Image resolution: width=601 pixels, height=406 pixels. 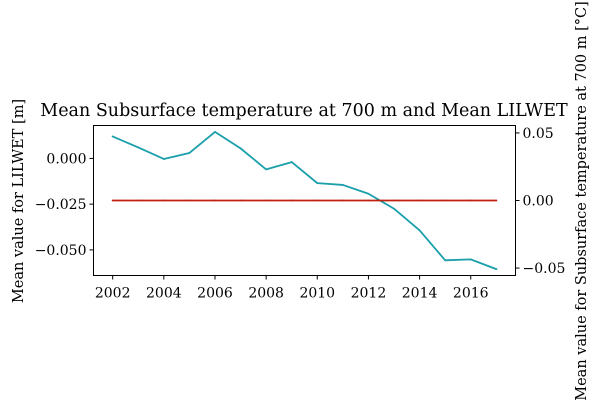 What do you see at coordinates (113, 294) in the screenshot?
I see `x-tick-label: 2002` at bounding box center [113, 294].